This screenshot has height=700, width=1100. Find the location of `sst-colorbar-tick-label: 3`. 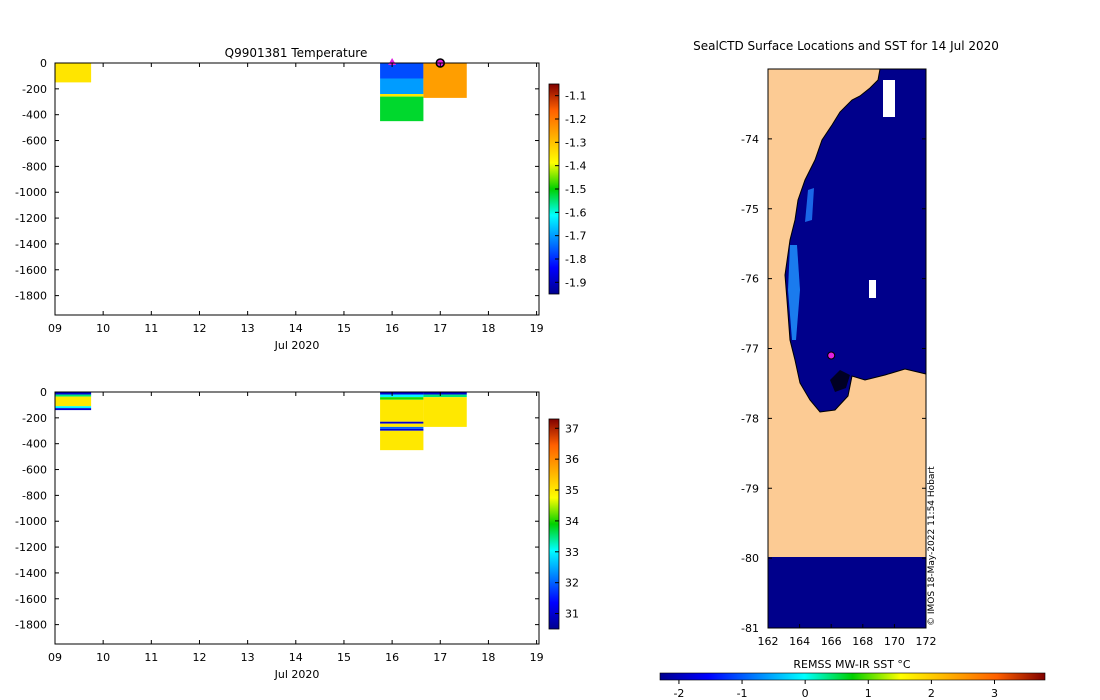

sst-colorbar-tick-label: 3 is located at coordinates (994, 693).